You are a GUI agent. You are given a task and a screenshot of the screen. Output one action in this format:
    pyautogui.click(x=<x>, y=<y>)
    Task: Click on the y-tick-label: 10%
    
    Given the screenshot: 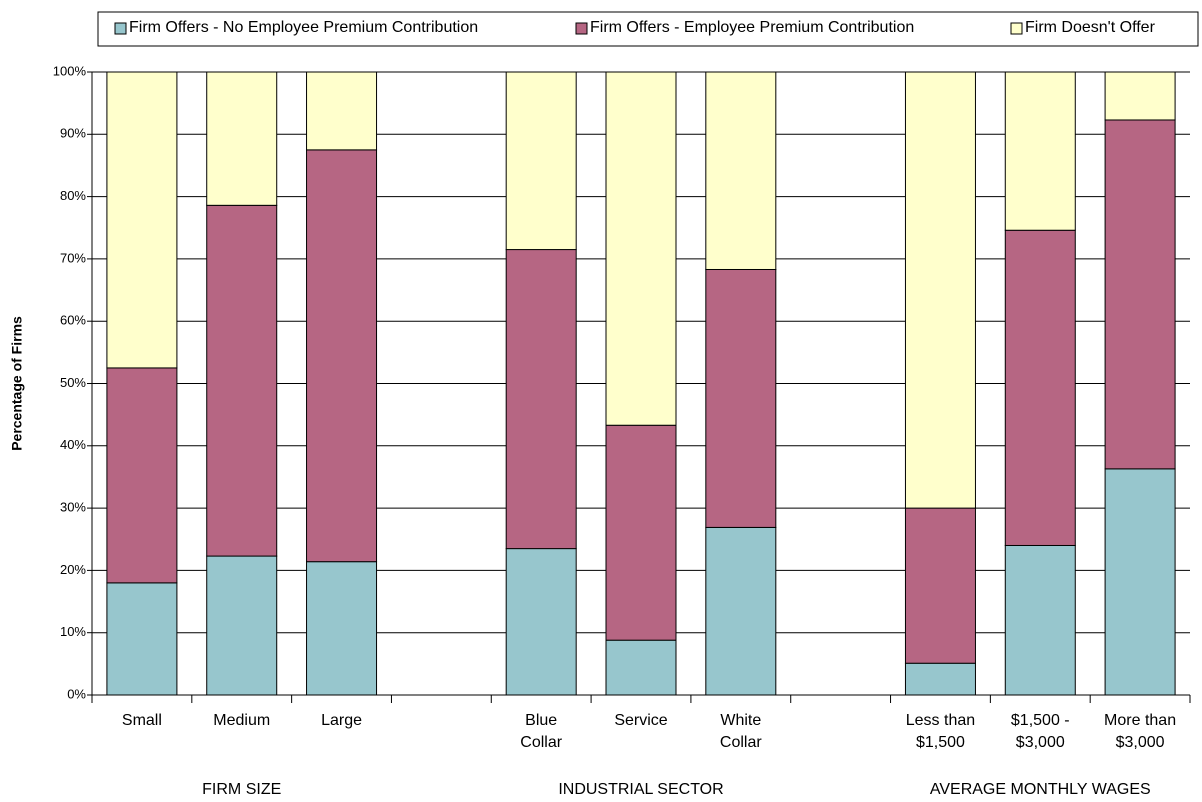 What is the action you would take?
    pyautogui.click(x=73, y=631)
    